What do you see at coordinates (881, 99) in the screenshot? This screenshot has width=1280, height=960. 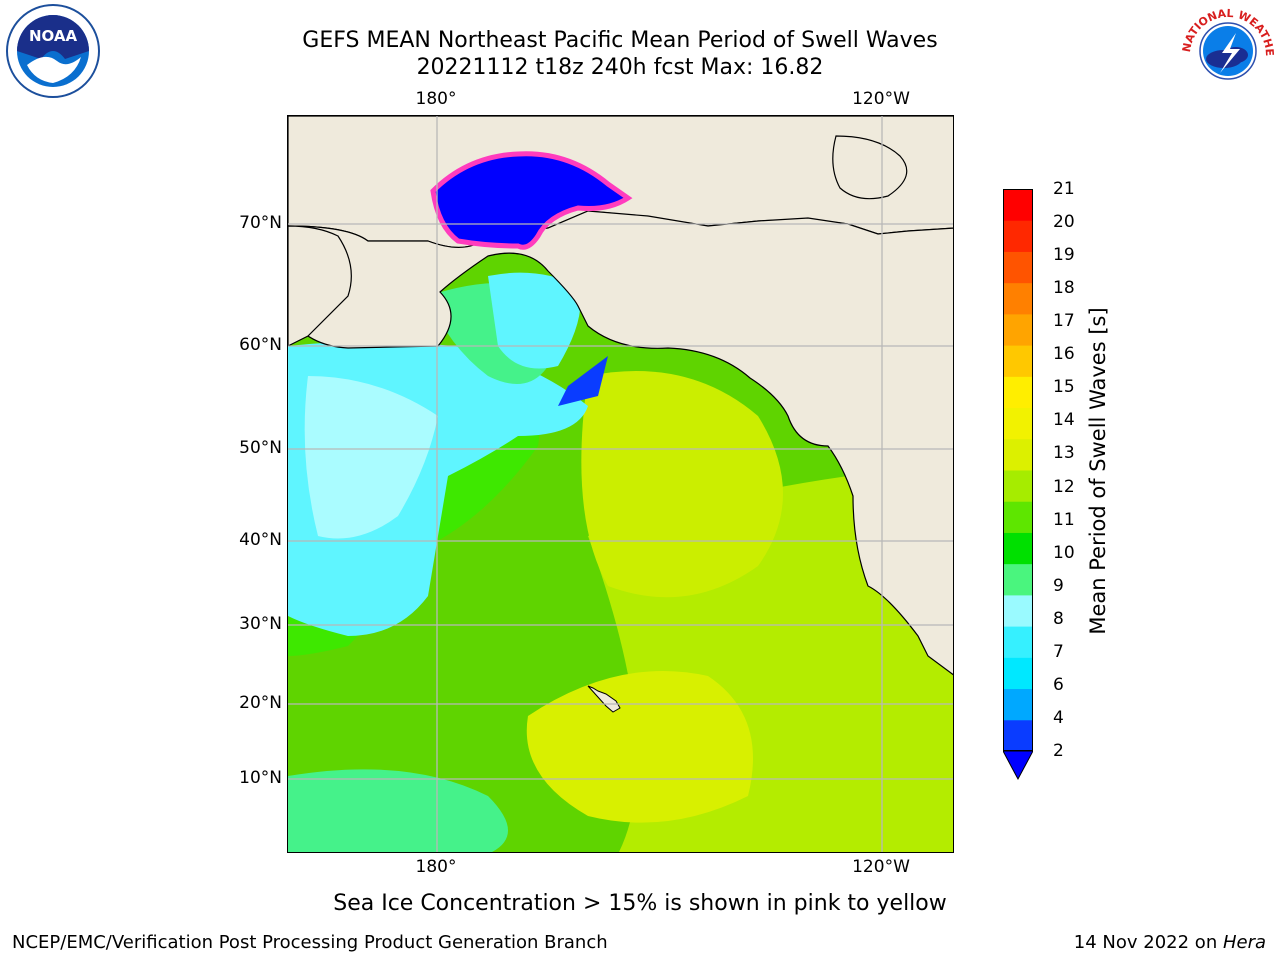 I see `top-tick-120w: 120°W` at bounding box center [881, 99].